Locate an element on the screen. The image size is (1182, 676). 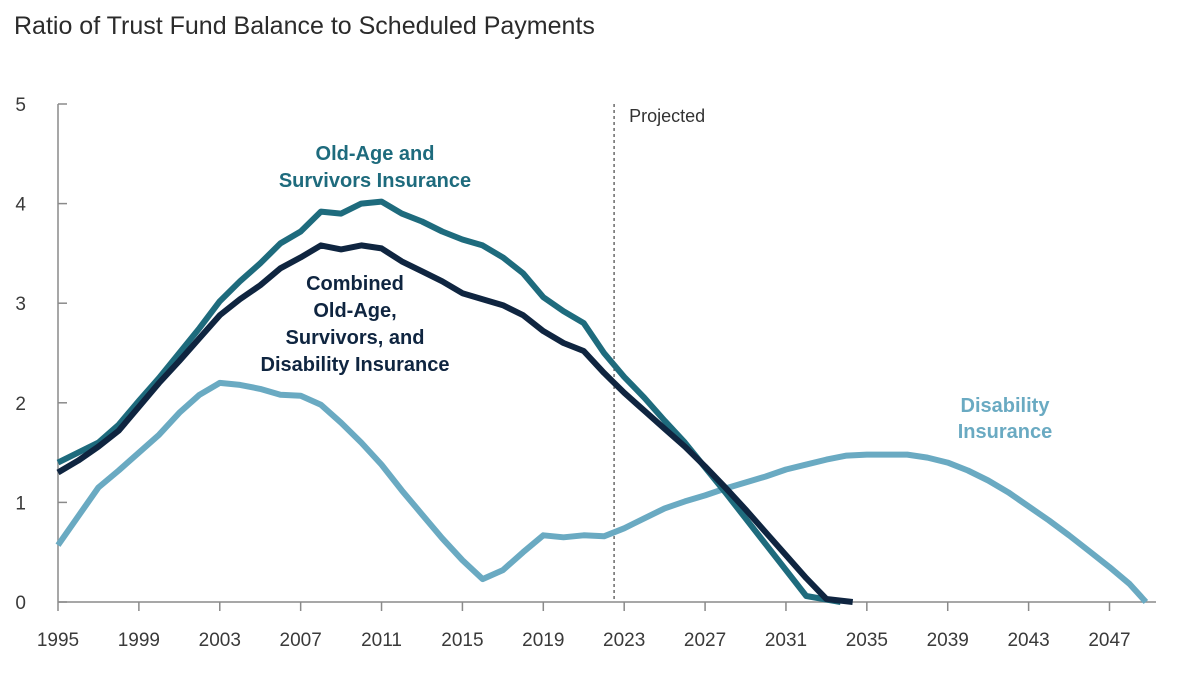
series-label-line: Disability is located at coordinates (1006, 406).